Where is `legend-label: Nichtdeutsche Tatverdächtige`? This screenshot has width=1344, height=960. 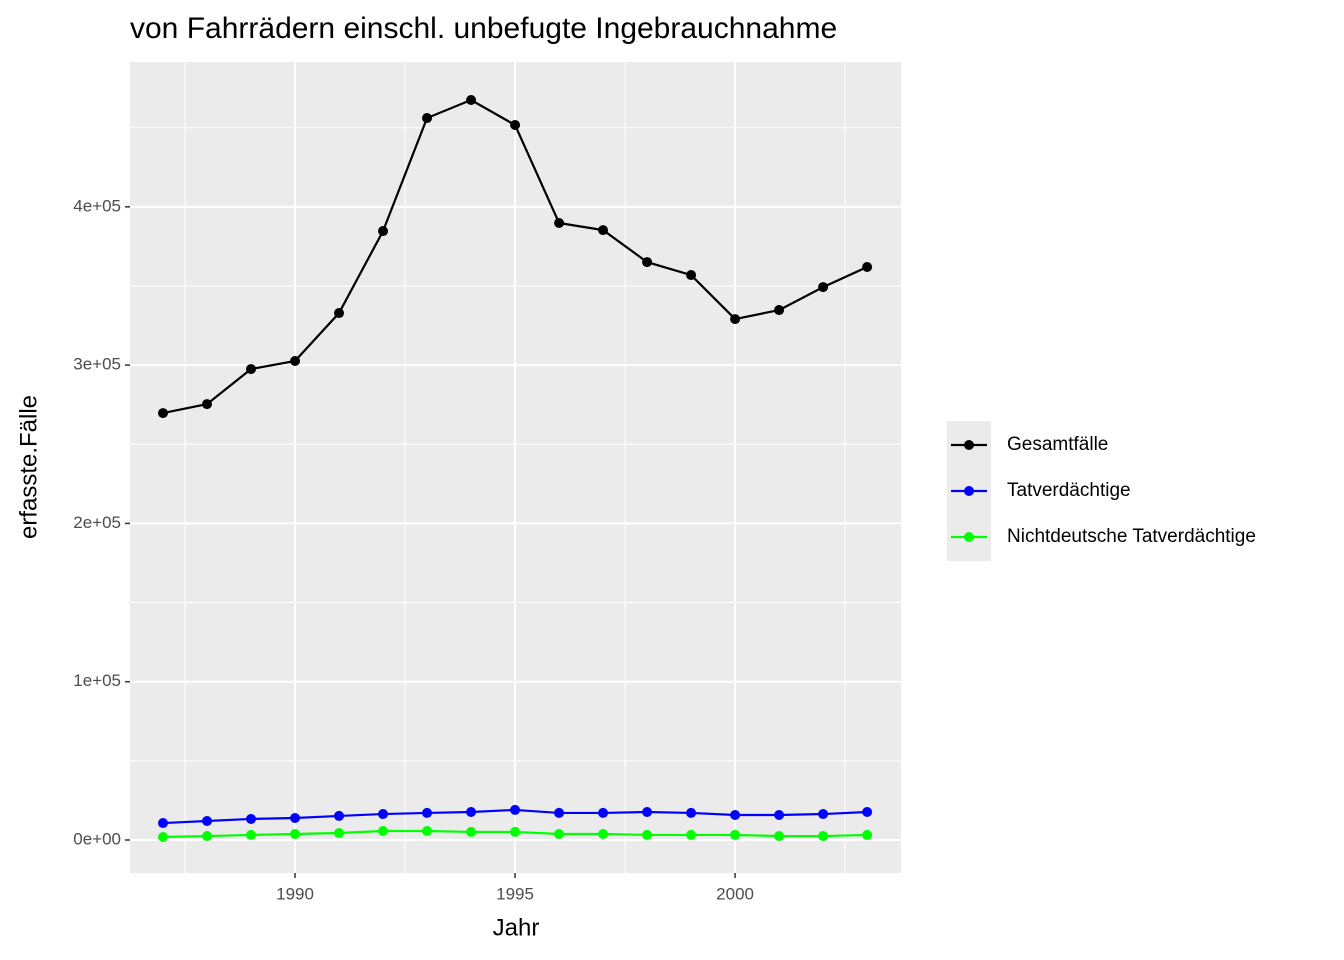
legend-label: Nichtdeutsche Tatverdächtige is located at coordinates (1131, 536).